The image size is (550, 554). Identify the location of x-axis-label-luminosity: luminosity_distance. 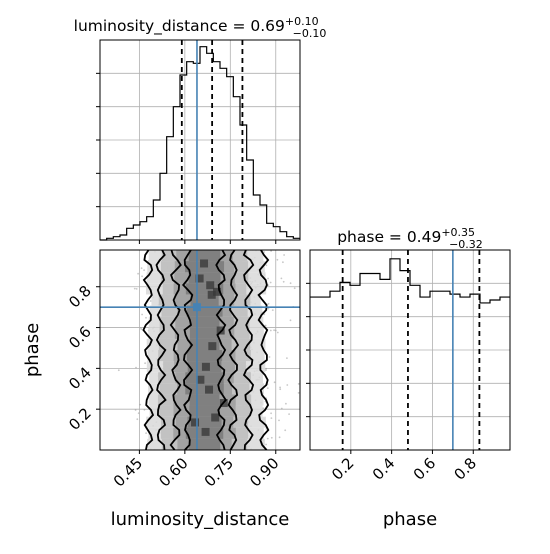
(200, 519).